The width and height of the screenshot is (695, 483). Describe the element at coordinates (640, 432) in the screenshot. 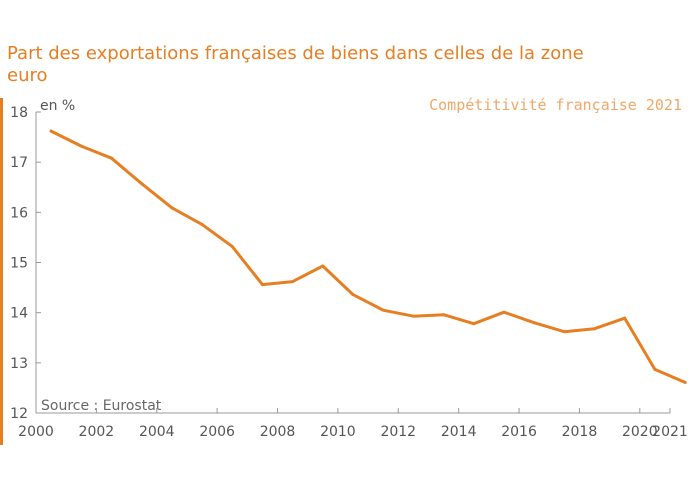

I see `x-tick-label: 2020` at that location.